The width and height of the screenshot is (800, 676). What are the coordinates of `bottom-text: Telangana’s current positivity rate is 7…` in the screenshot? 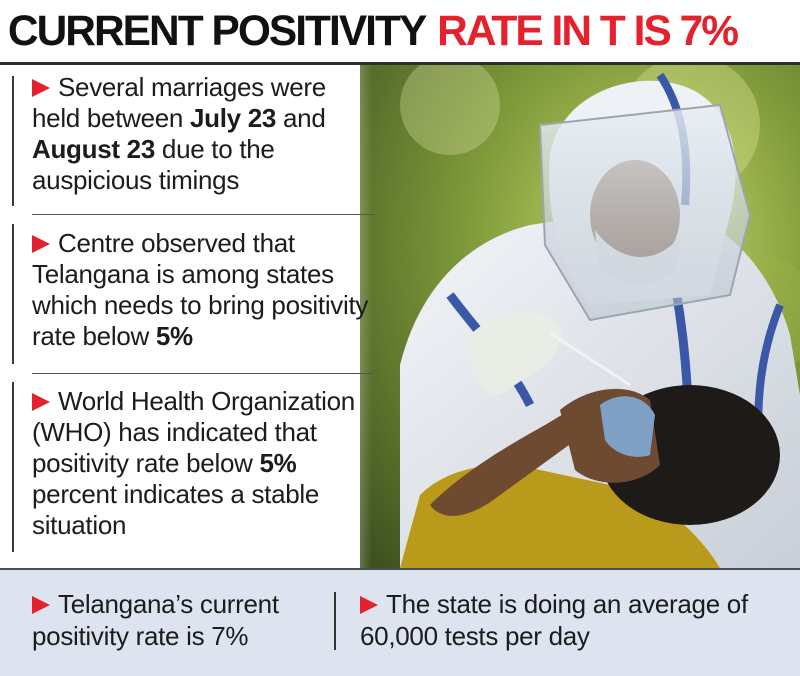 It's located at (155, 620).